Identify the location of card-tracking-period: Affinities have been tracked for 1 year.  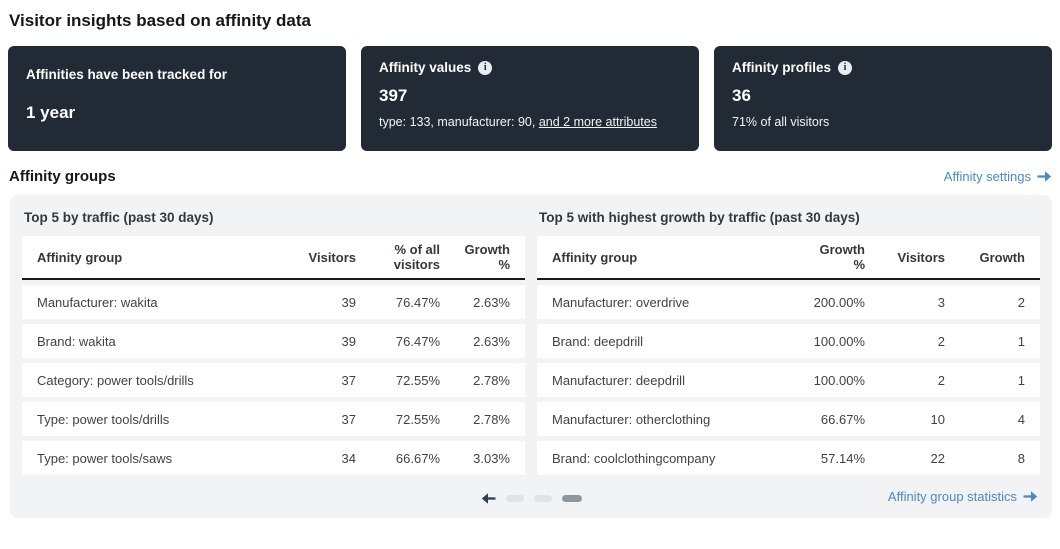
(177, 98).